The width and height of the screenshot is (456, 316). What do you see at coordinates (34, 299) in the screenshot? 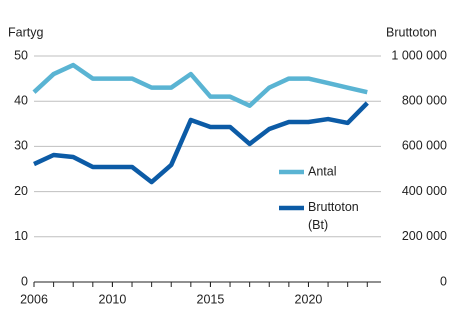
I see `x-tick-label: 2006` at bounding box center [34, 299].